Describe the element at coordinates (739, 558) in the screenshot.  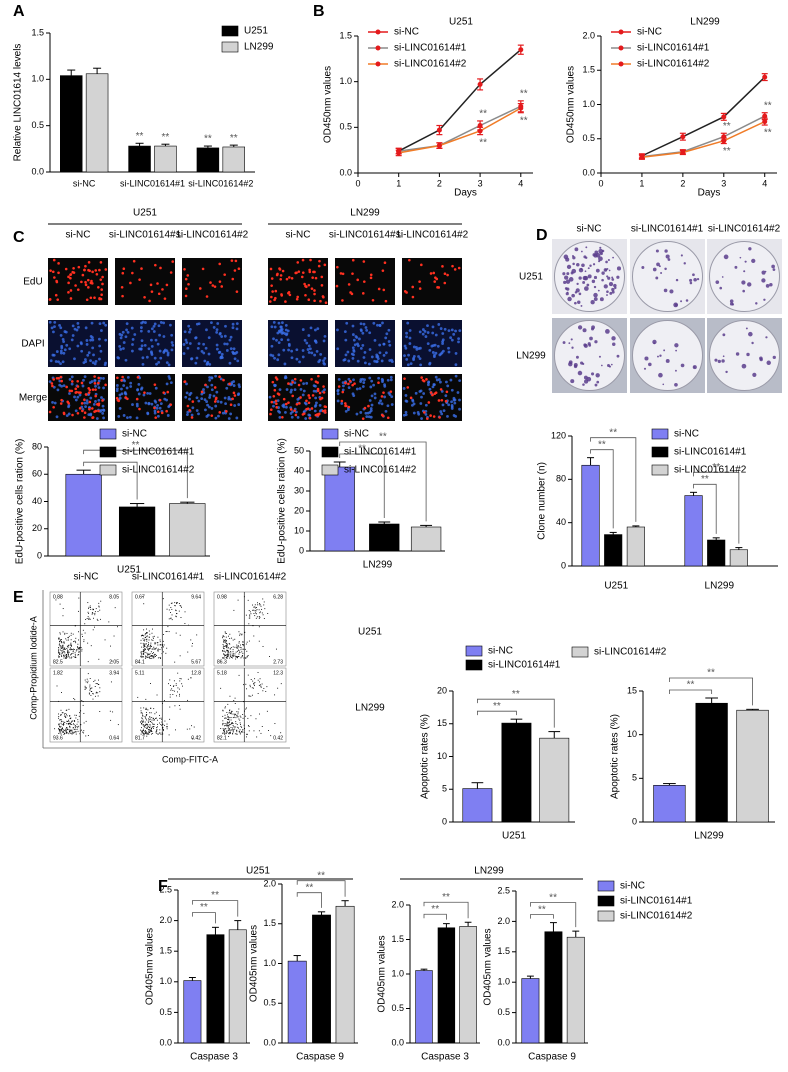
I see `bar` at that location.